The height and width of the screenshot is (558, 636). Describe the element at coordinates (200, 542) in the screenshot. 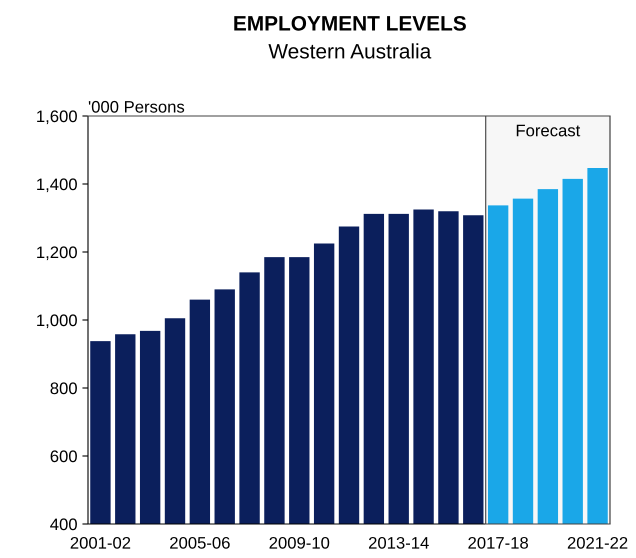

I see `x-tick-label: 2005-06` at that location.